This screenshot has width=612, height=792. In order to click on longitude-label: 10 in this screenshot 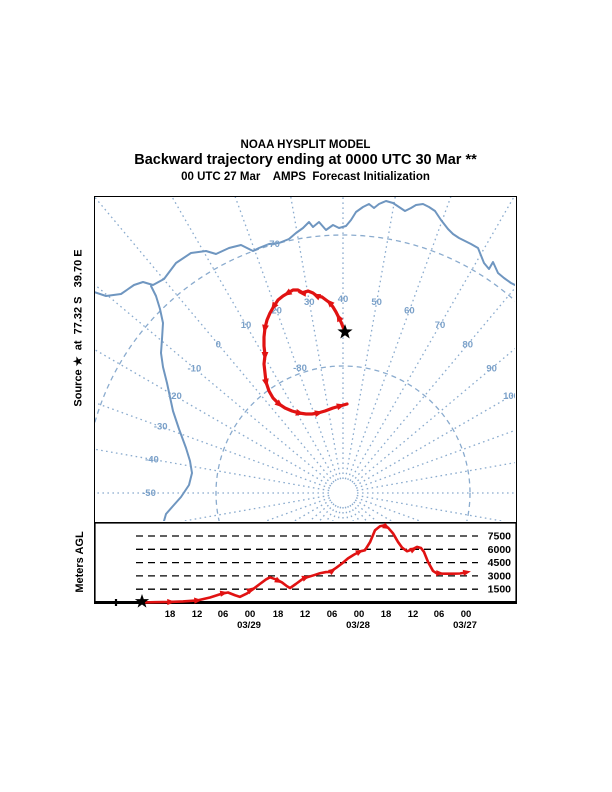, I will do `click(246, 325)`.